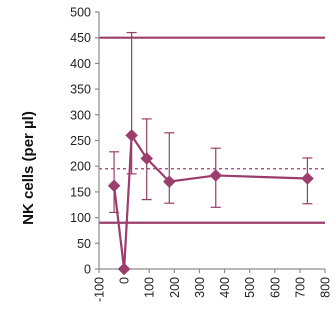 The image size is (336, 320). What do you see at coordinates (80, 115) in the screenshot?
I see `y-tick-label: 300` at bounding box center [80, 115].